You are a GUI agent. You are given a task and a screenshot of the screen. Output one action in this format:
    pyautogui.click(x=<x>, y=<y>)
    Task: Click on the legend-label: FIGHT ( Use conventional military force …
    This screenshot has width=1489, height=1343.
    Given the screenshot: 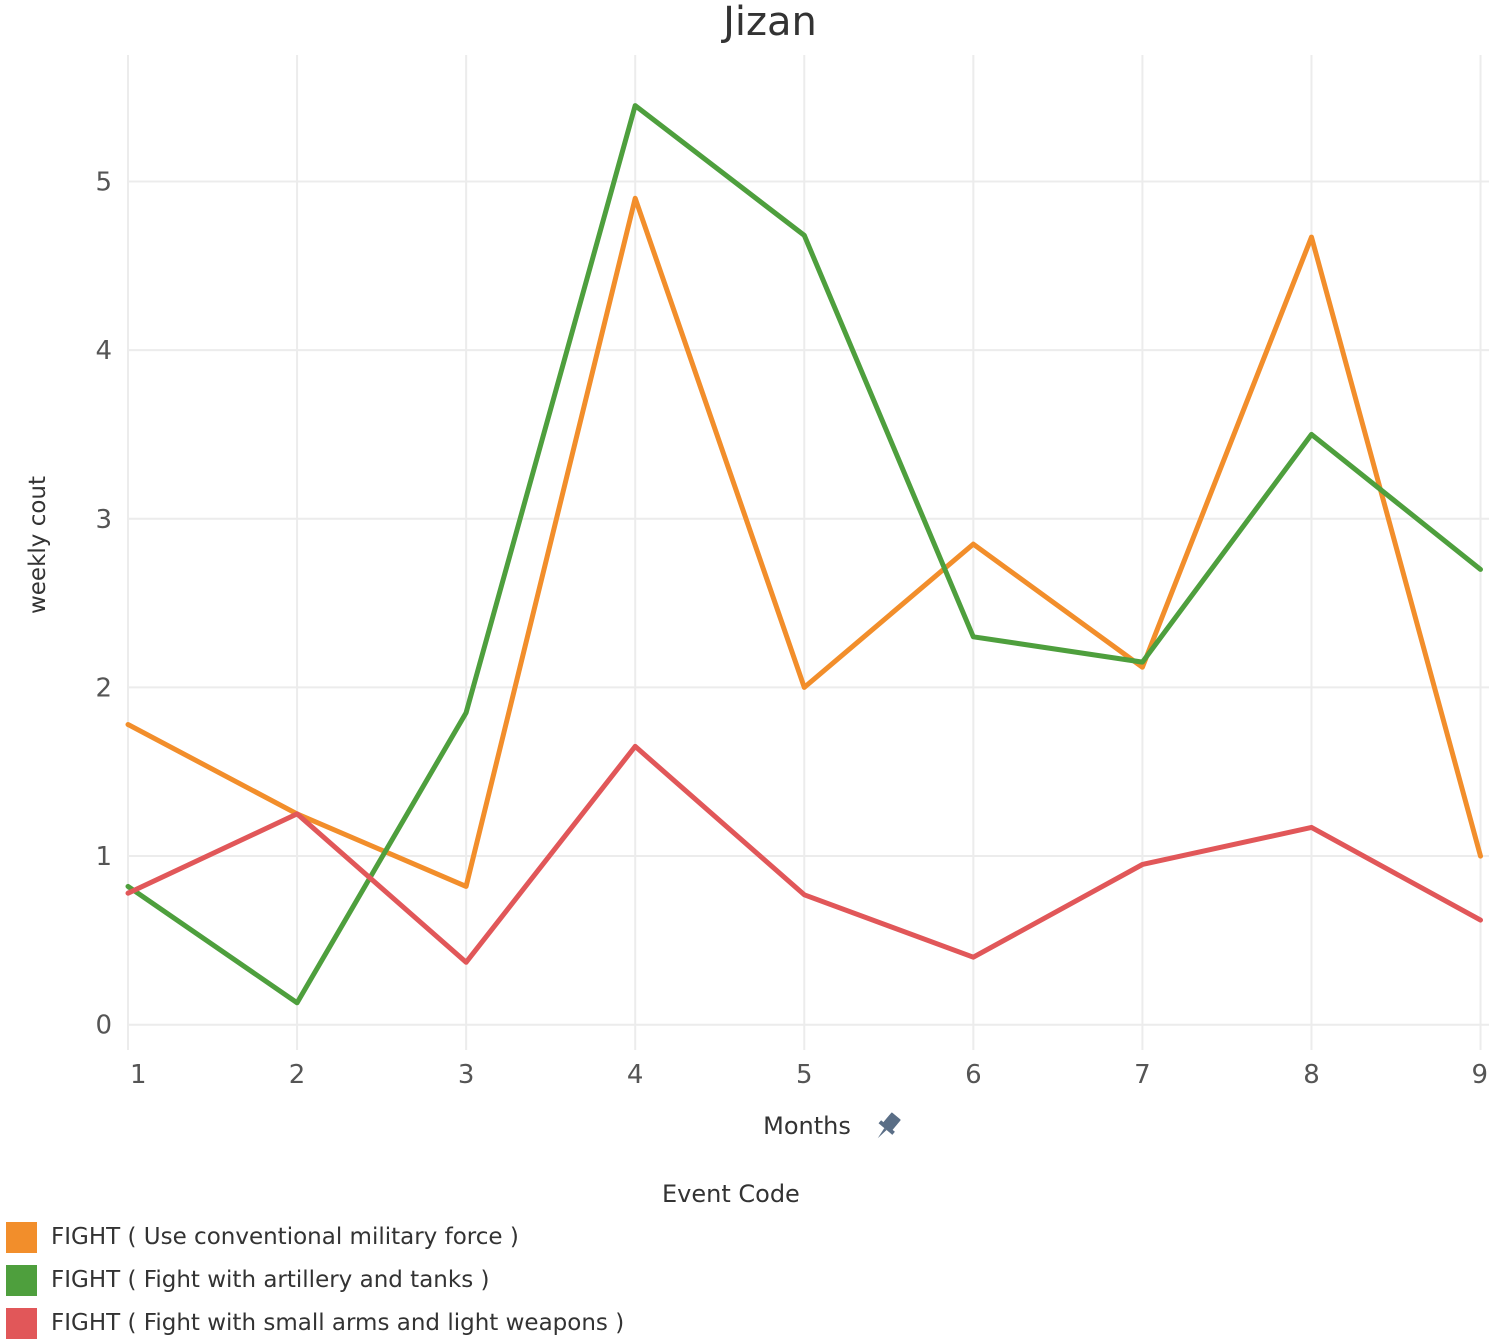 What is the action you would take?
    pyautogui.click(x=285, y=1237)
    